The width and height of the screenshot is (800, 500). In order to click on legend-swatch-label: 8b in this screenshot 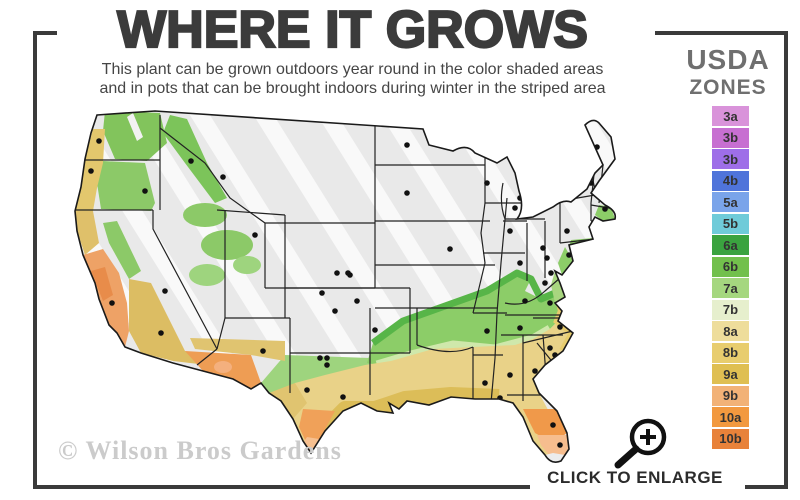, I will do `click(730, 352)`.